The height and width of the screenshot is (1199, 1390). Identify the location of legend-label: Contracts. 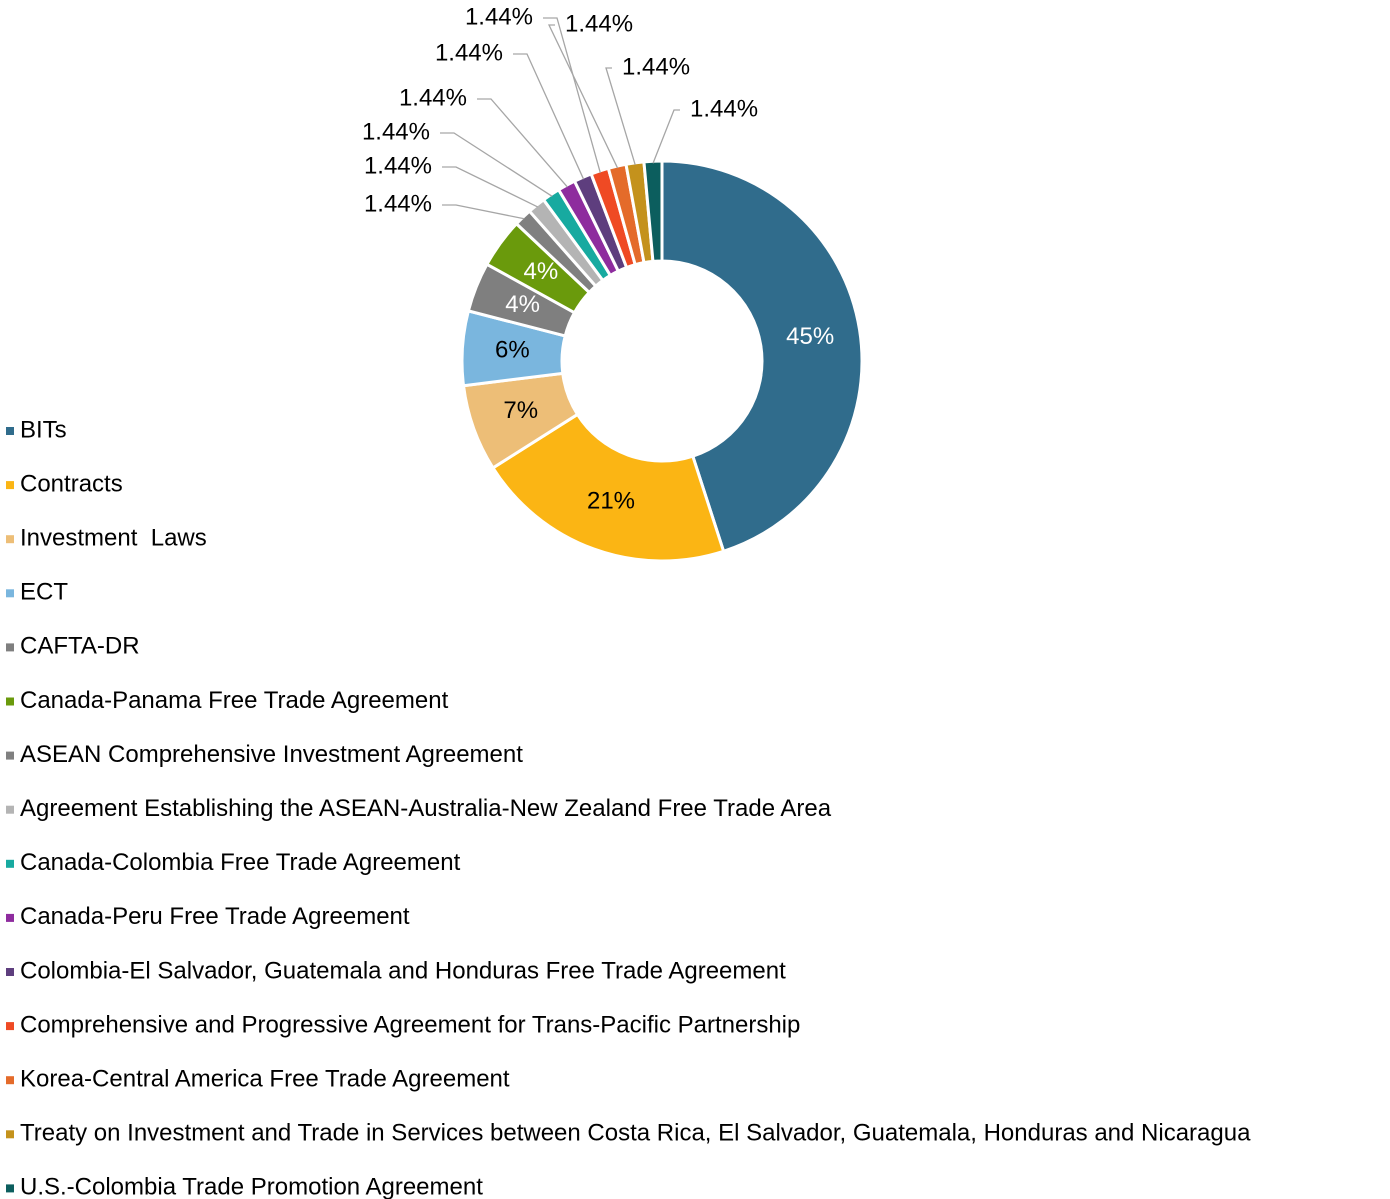
(71, 483).